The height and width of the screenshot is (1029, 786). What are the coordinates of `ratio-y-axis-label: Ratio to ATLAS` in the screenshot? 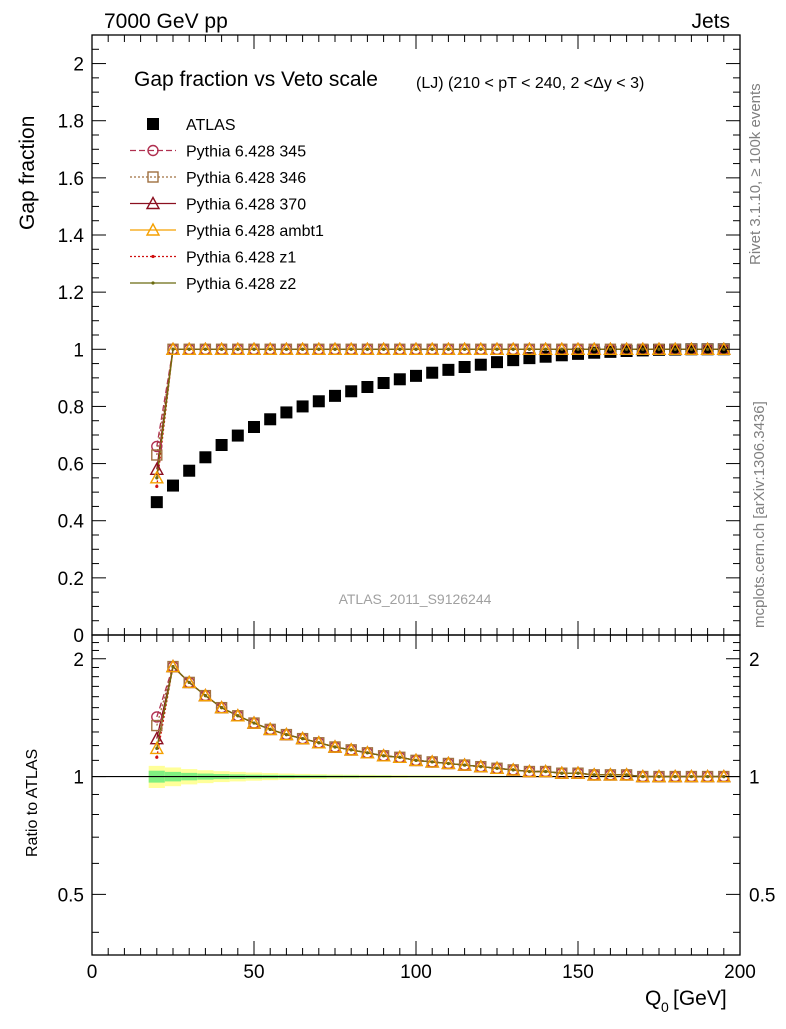 It's located at (32, 803).